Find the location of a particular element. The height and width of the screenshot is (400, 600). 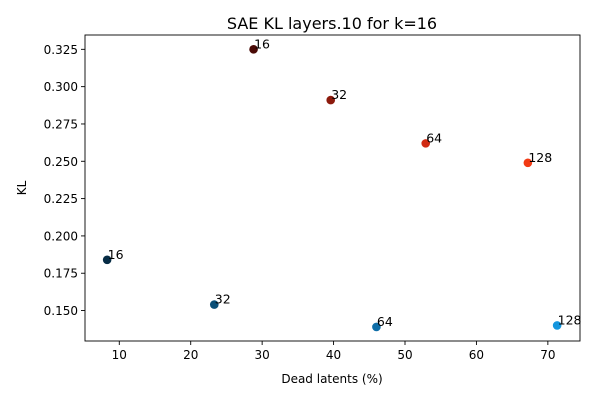

y-tick-label: 0.175 is located at coordinates (61, 274).